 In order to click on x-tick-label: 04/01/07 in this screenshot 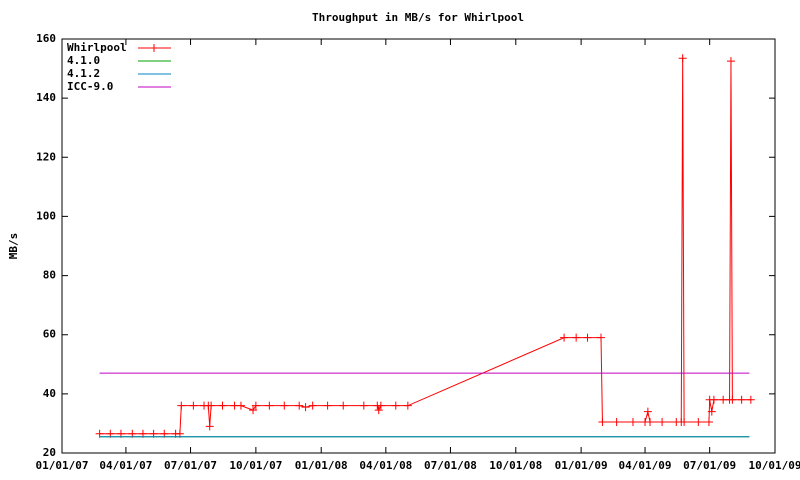, I will do `click(125, 465)`.